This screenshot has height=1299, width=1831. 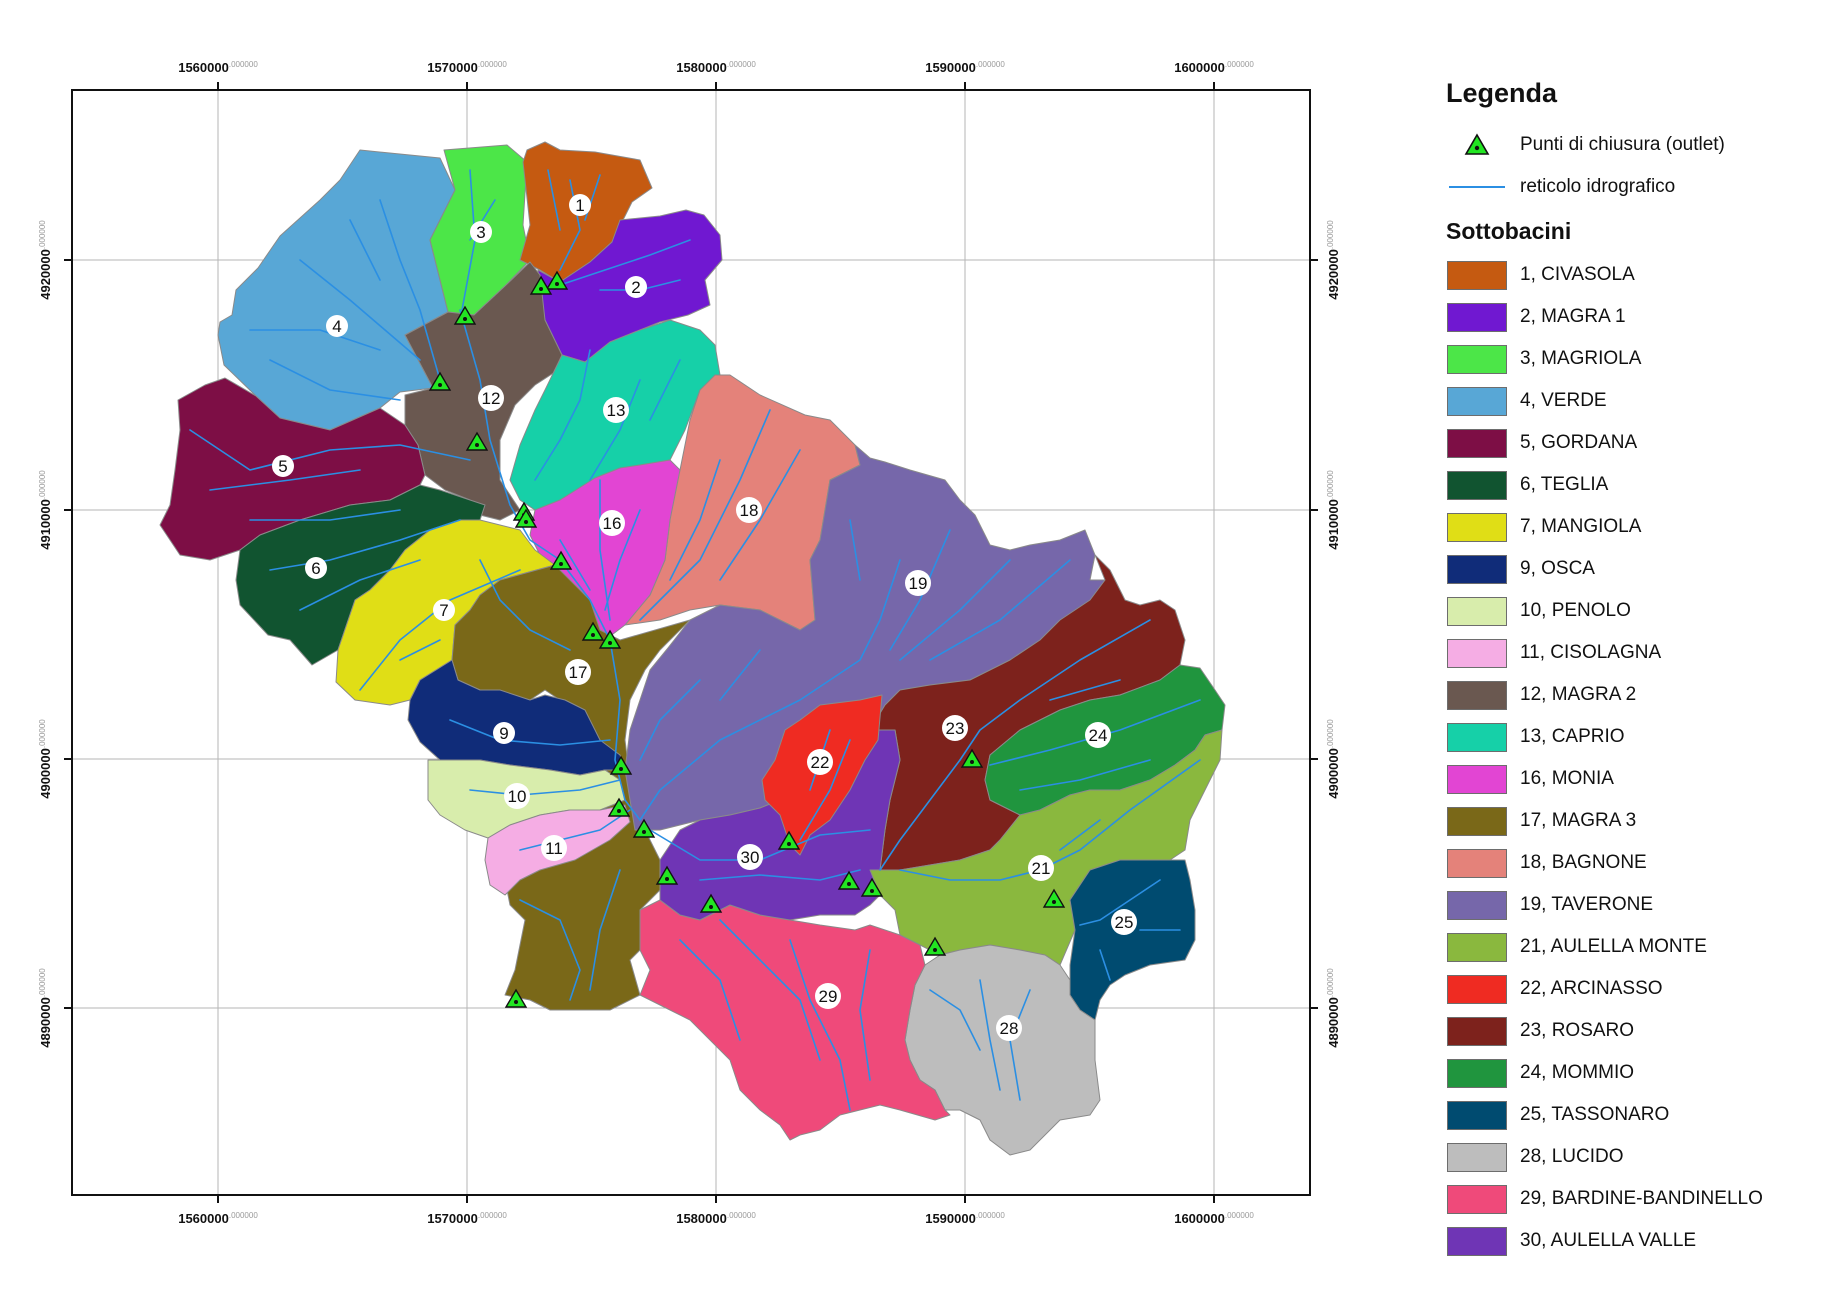 What do you see at coordinates (1477, 145) in the screenshot?
I see `outlet-triangle-icon` at bounding box center [1477, 145].